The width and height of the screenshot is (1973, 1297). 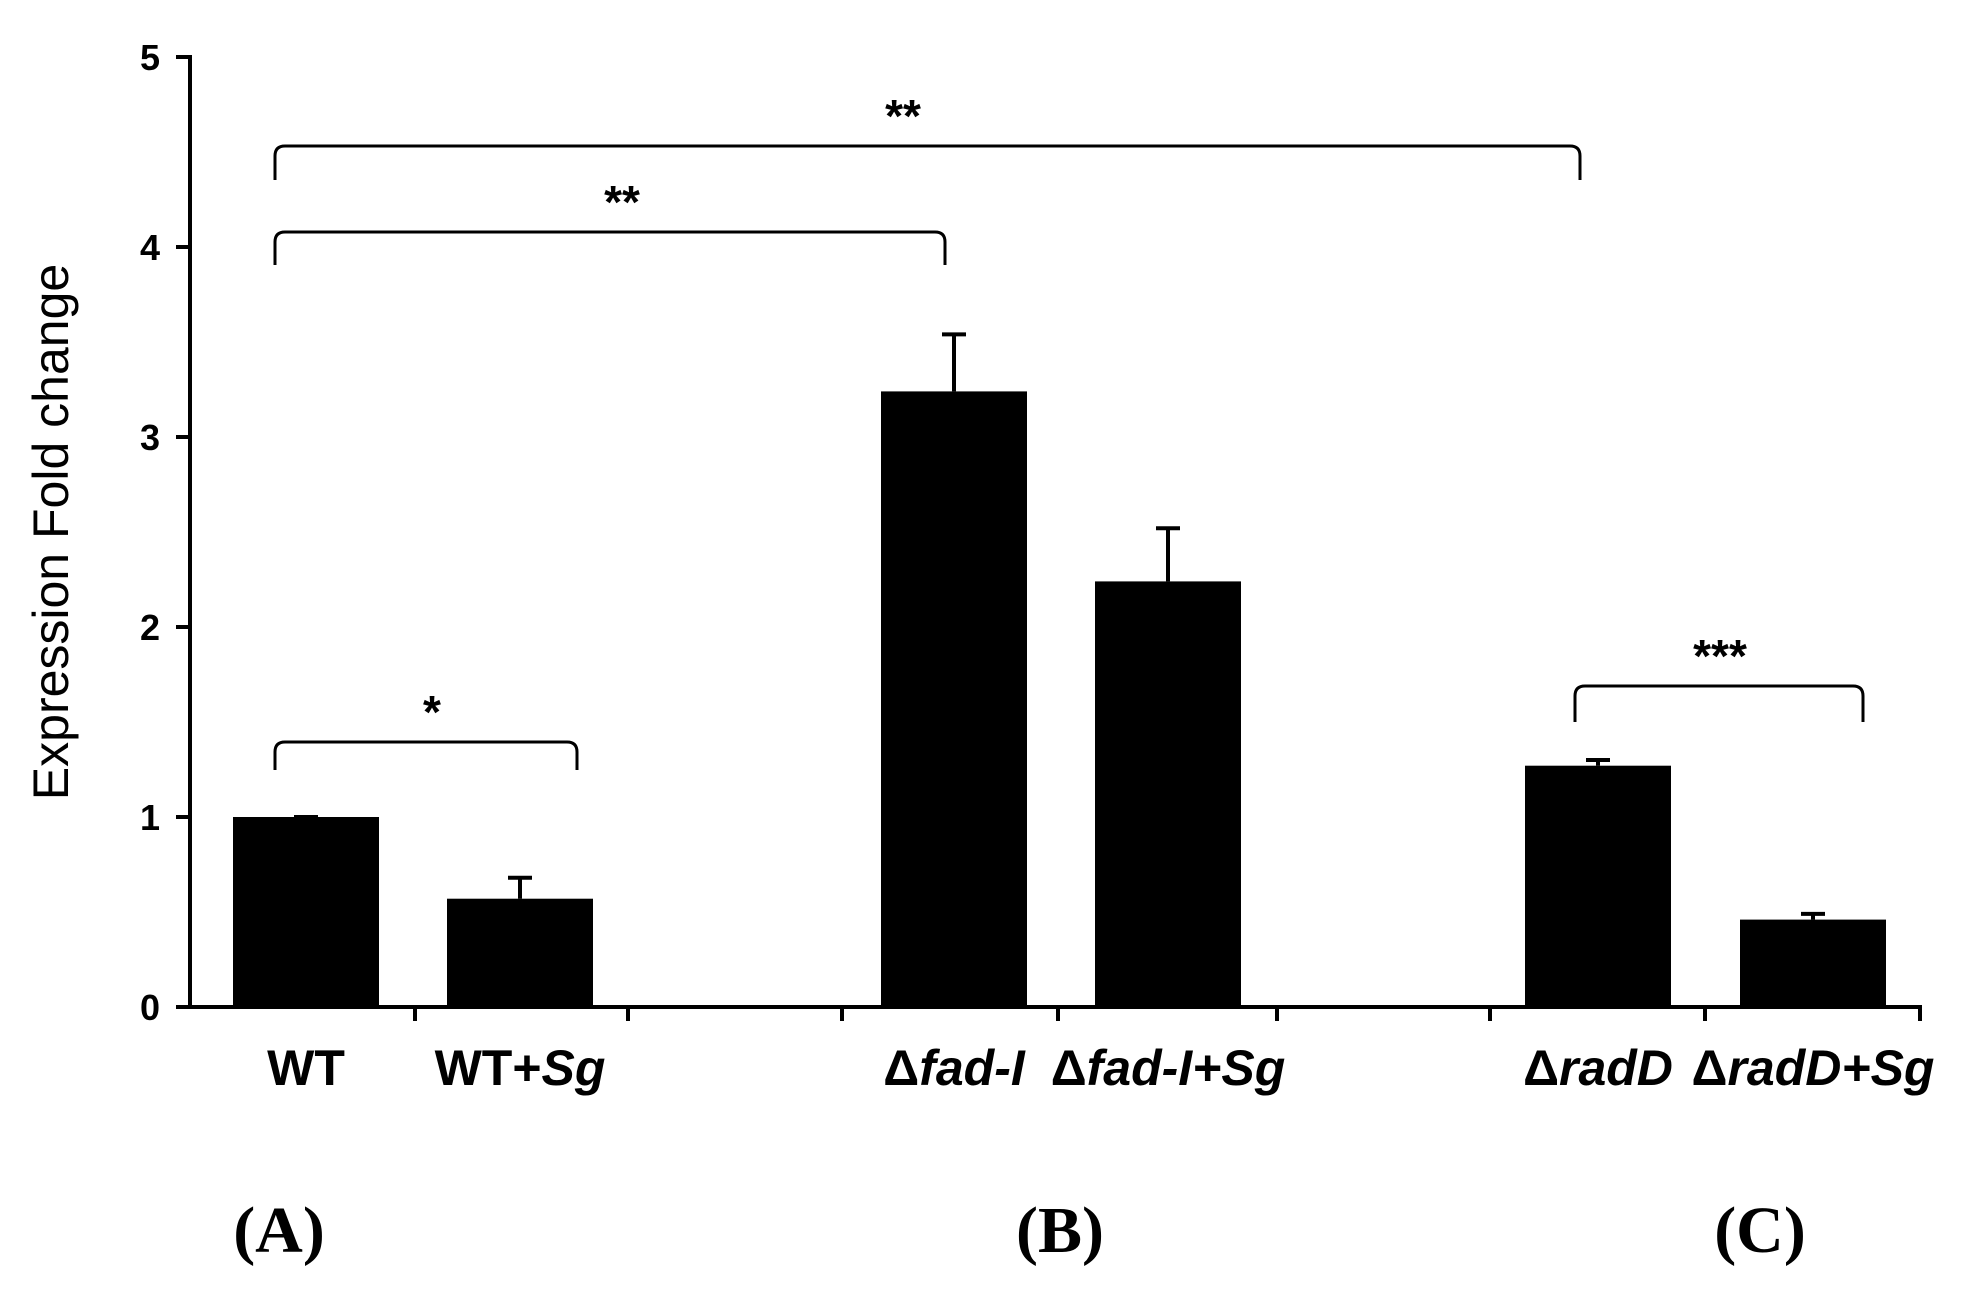 I want to click on significance-label: ***, so click(x=1720, y=656).